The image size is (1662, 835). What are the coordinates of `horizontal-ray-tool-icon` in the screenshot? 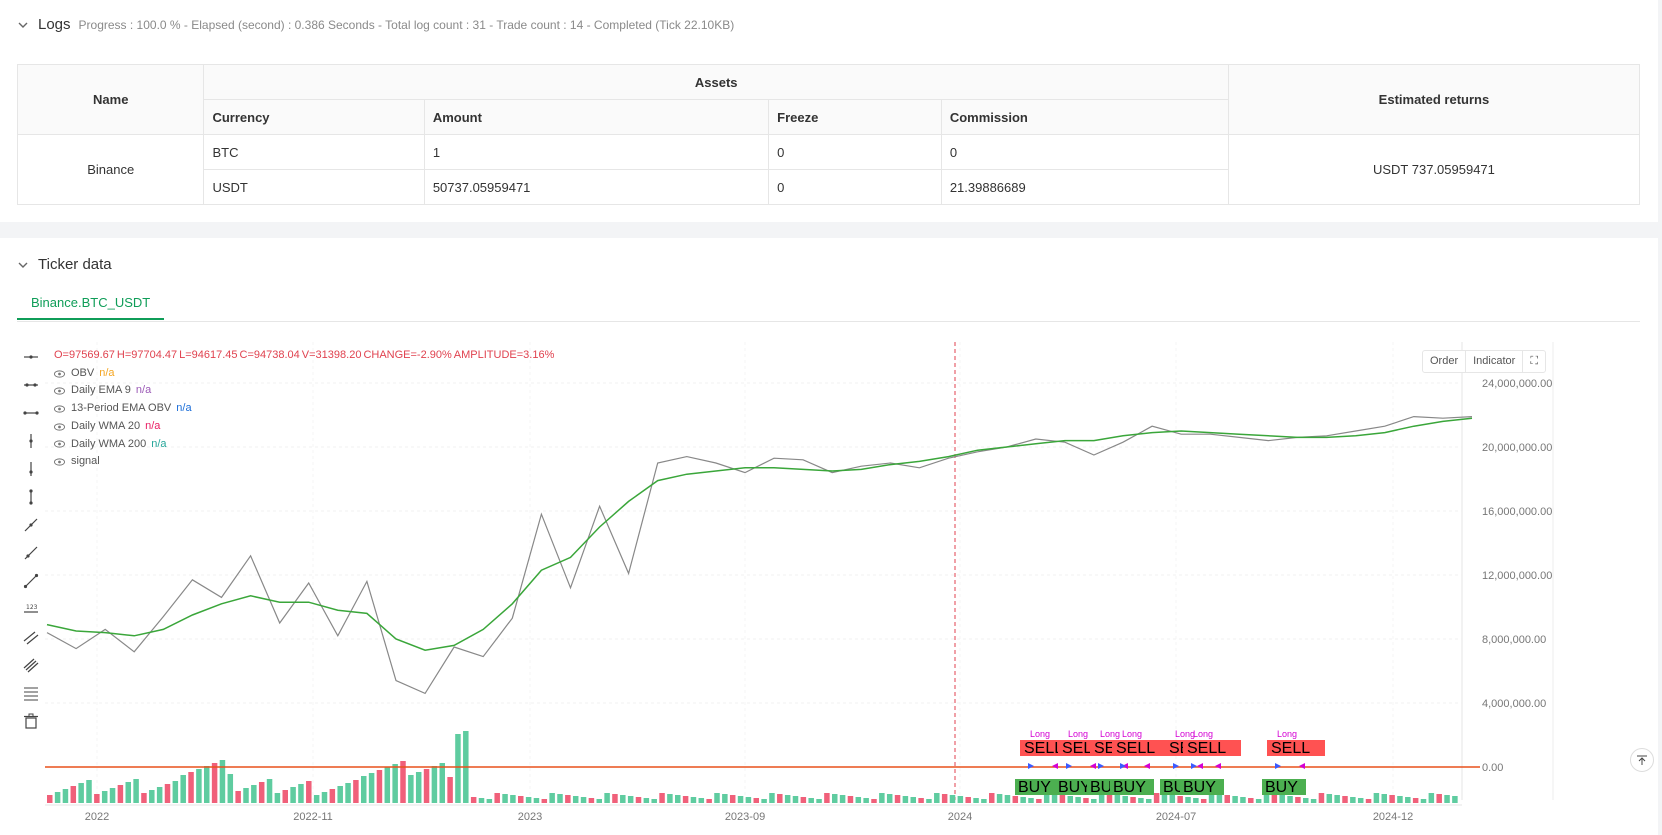 It's located at (31, 385).